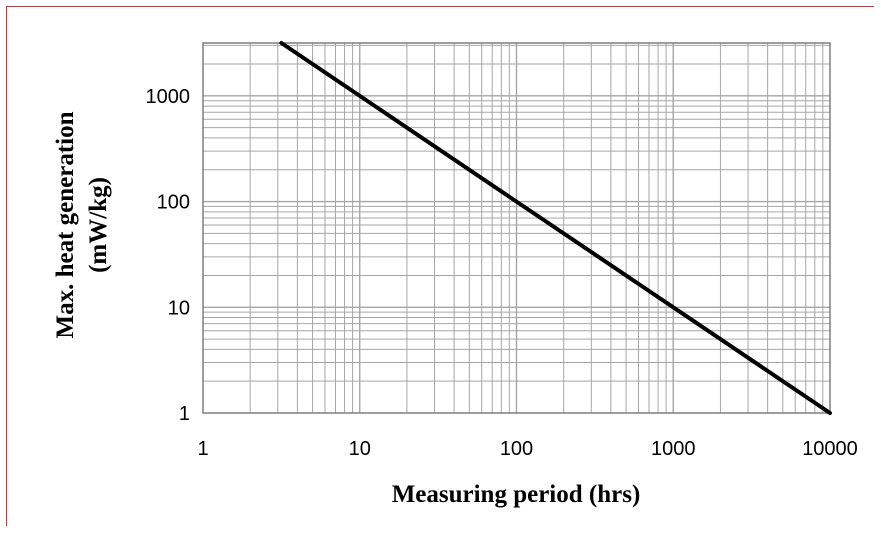 The image size is (881, 534). I want to click on x-axis-title: Measuring period (hrs), so click(516, 494).